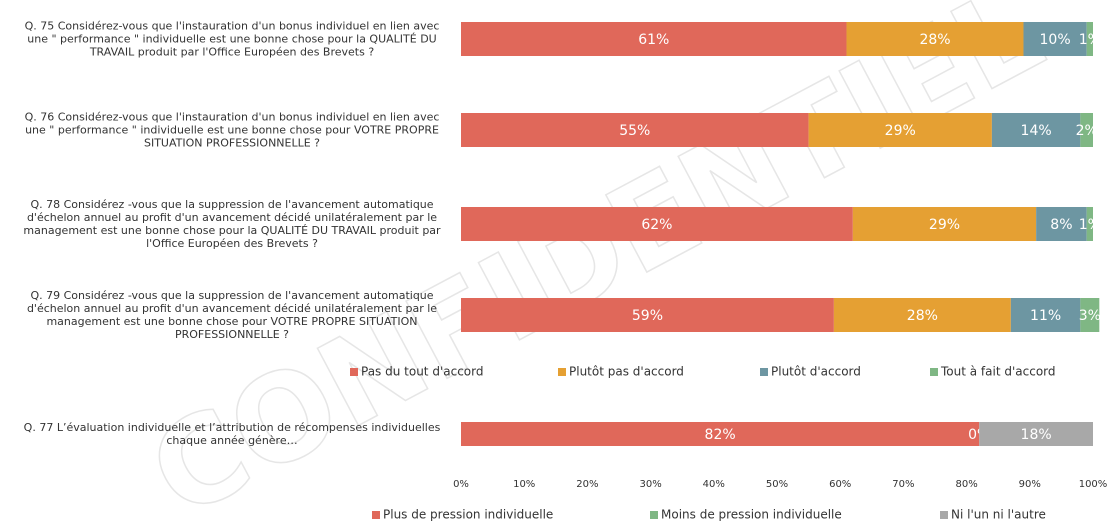  Describe the element at coordinates (650, 484) in the screenshot. I see `x-tick-label: 30%` at that location.